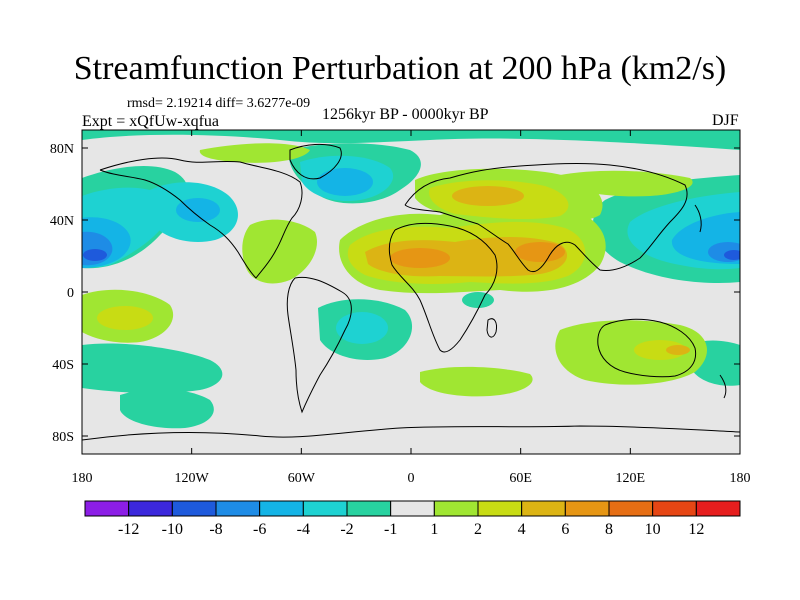 This screenshot has width=800, height=600. What do you see at coordinates (405, 114) in the screenshot?
I see `period-label: 1256kyr BP - 0000kyr BP` at bounding box center [405, 114].